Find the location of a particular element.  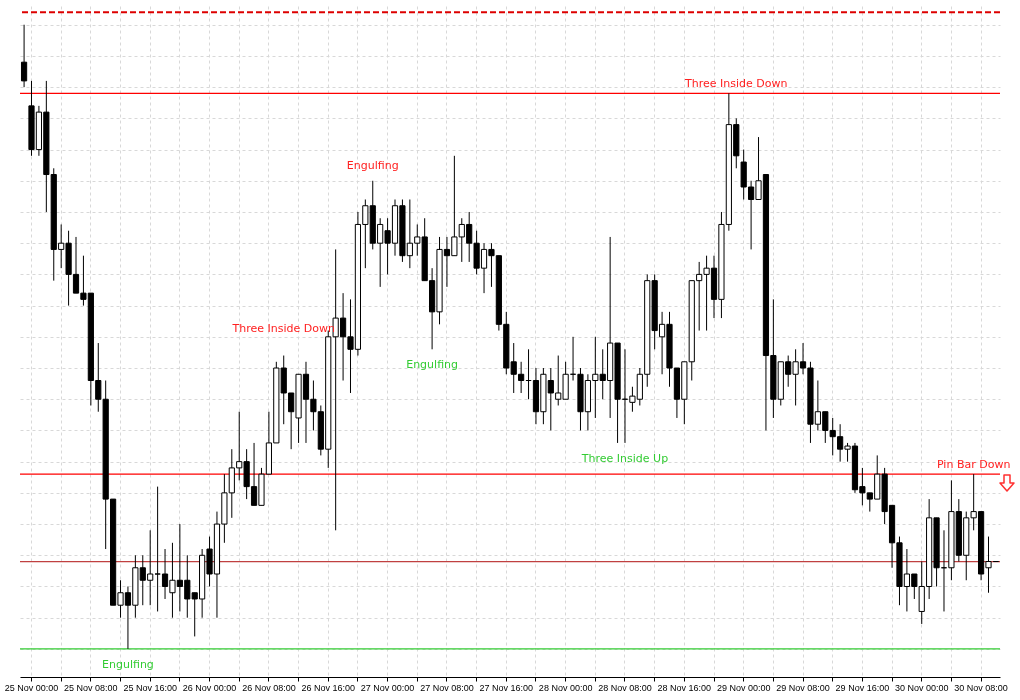

x-tick-label: 29 Nov 00:00 is located at coordinates (743, 687).